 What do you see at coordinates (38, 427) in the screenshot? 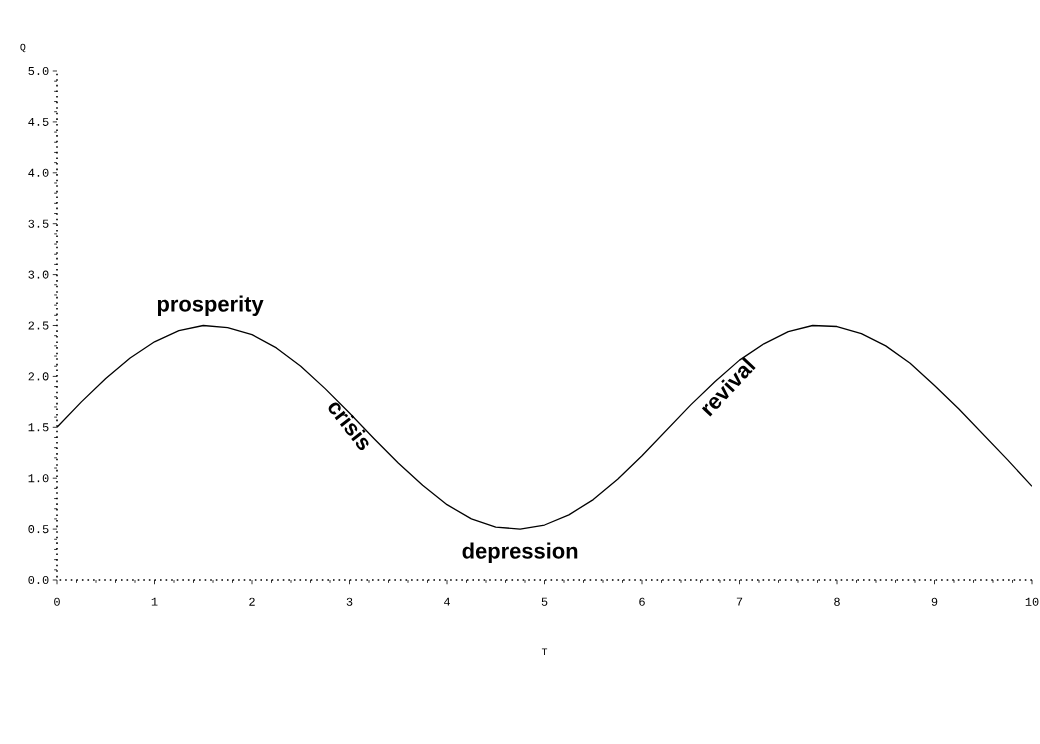
I see `y-tick-label: 1.5` at bounding box center [38, 427].